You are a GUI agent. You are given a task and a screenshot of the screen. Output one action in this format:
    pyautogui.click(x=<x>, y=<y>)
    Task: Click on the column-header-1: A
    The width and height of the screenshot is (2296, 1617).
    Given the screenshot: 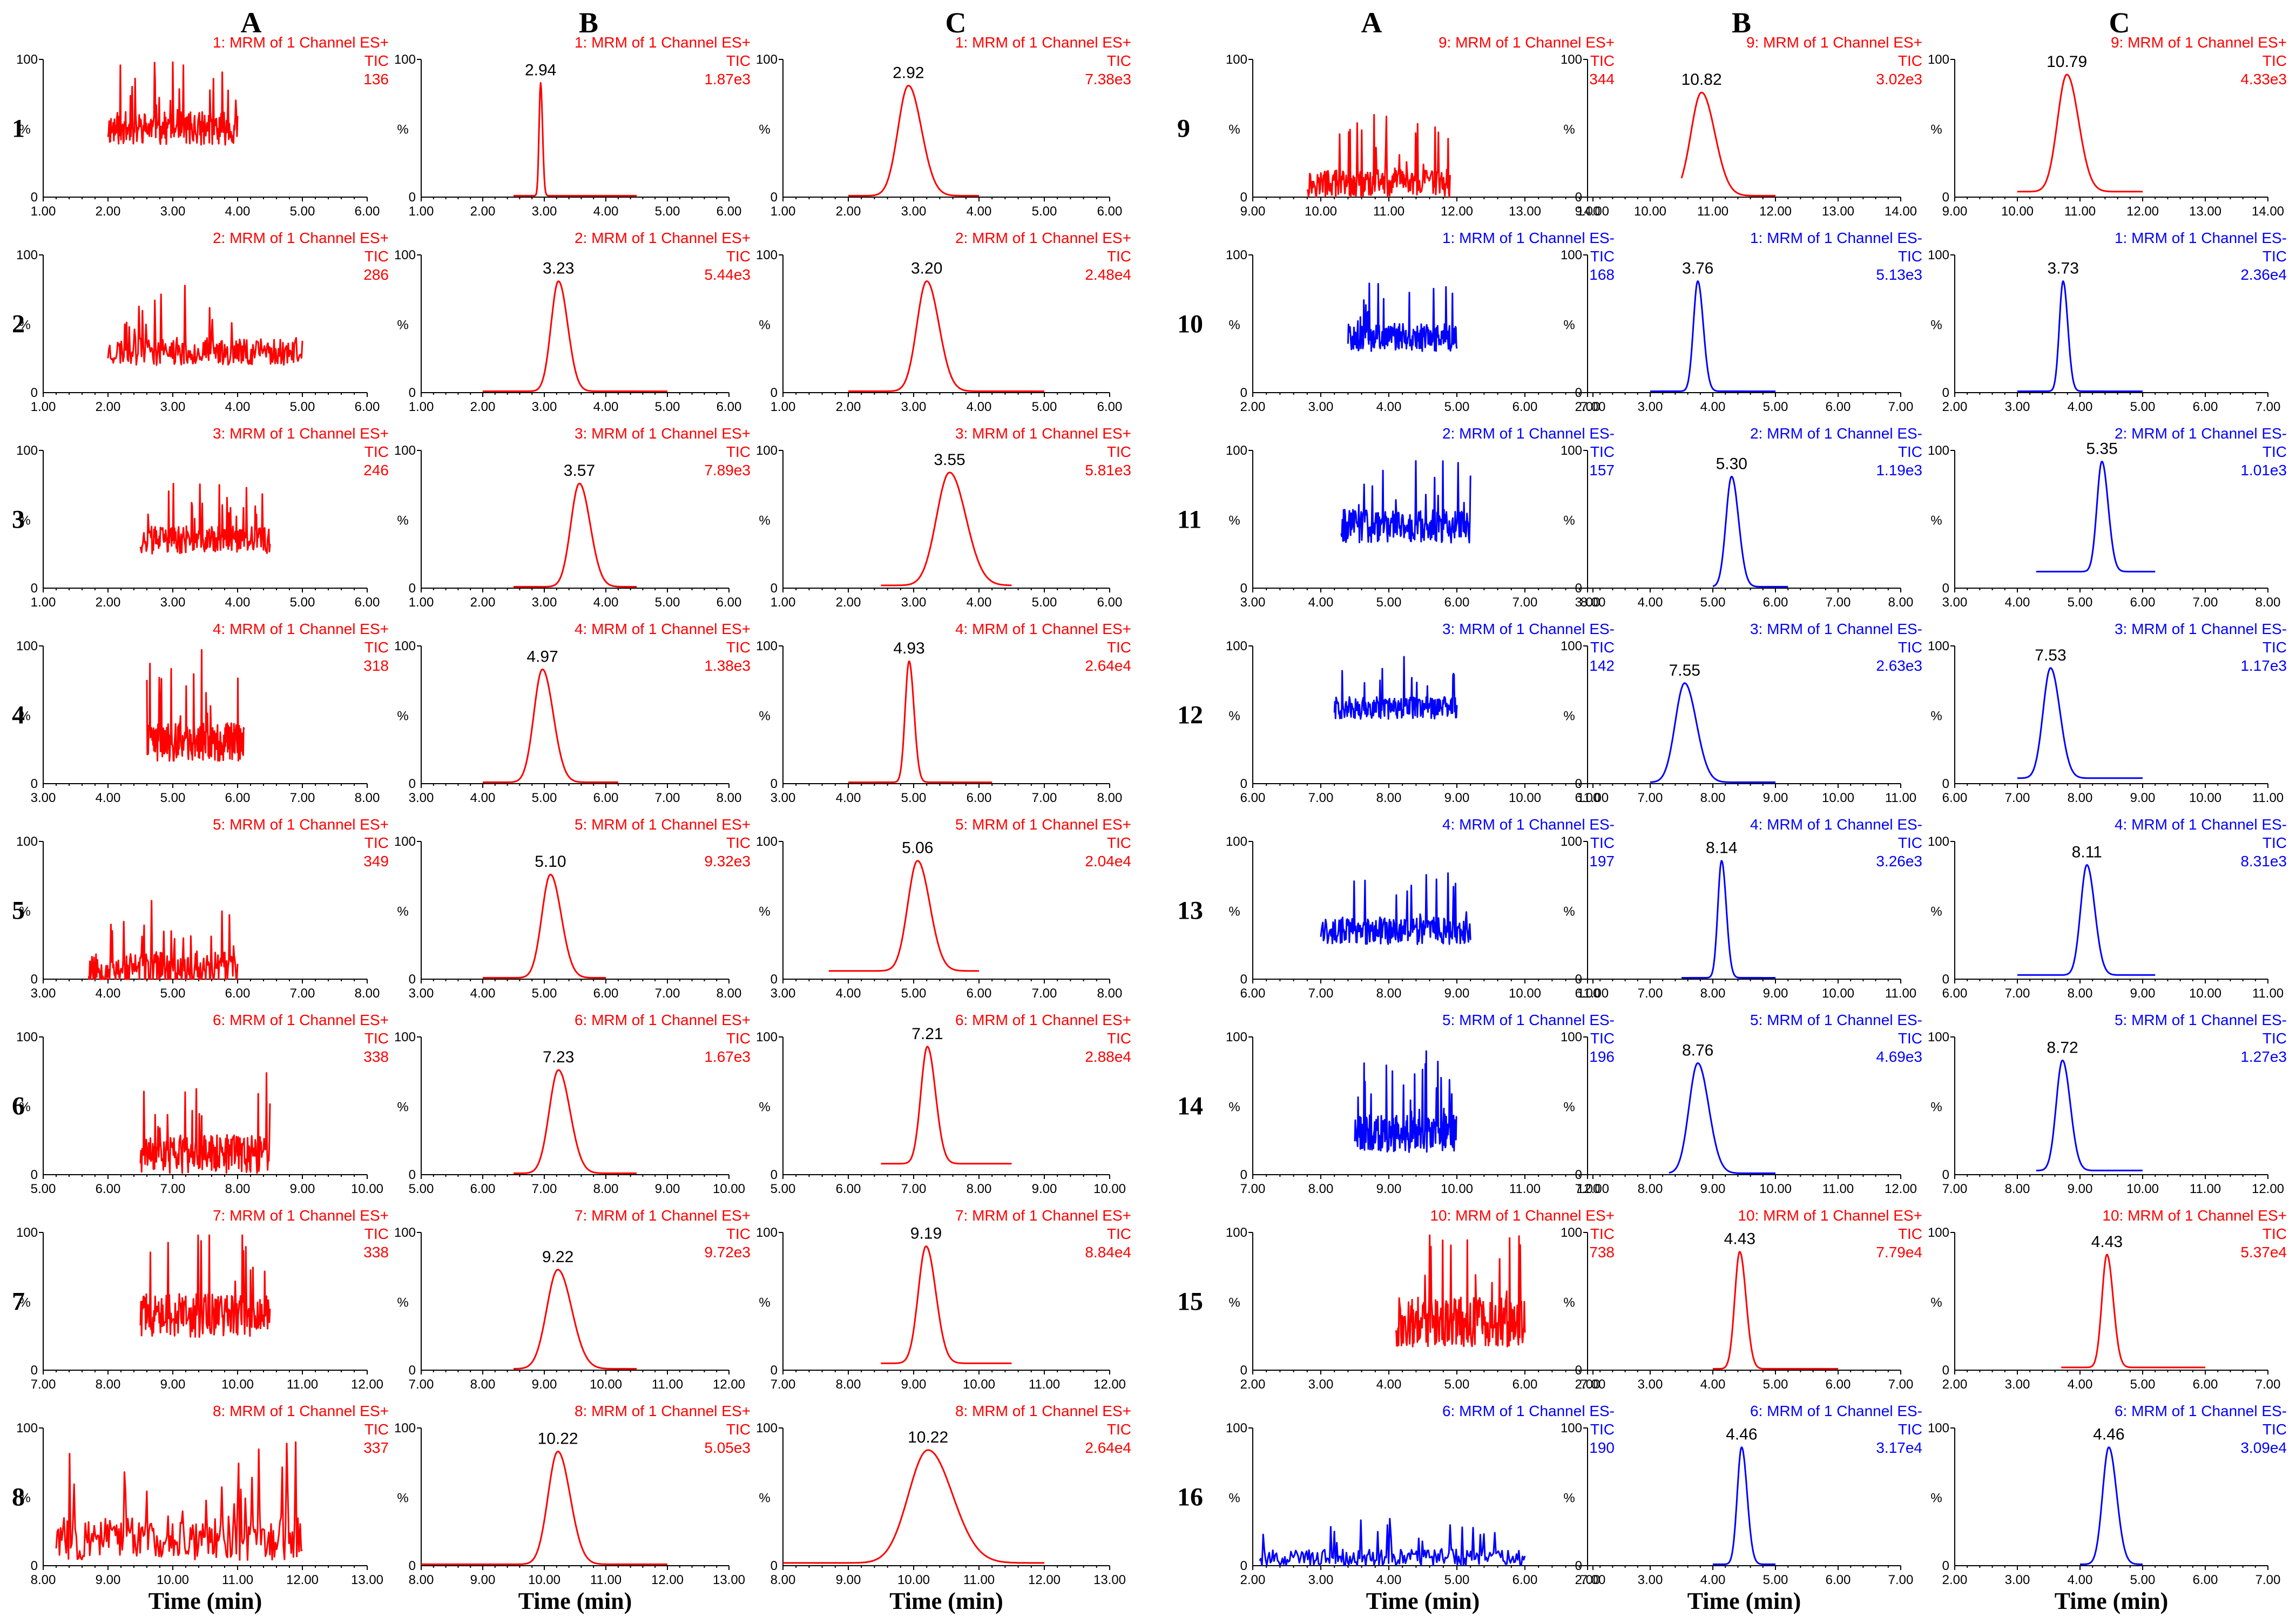 What is the action you would take?
    pyautogui.click(x=252, y=23)
    